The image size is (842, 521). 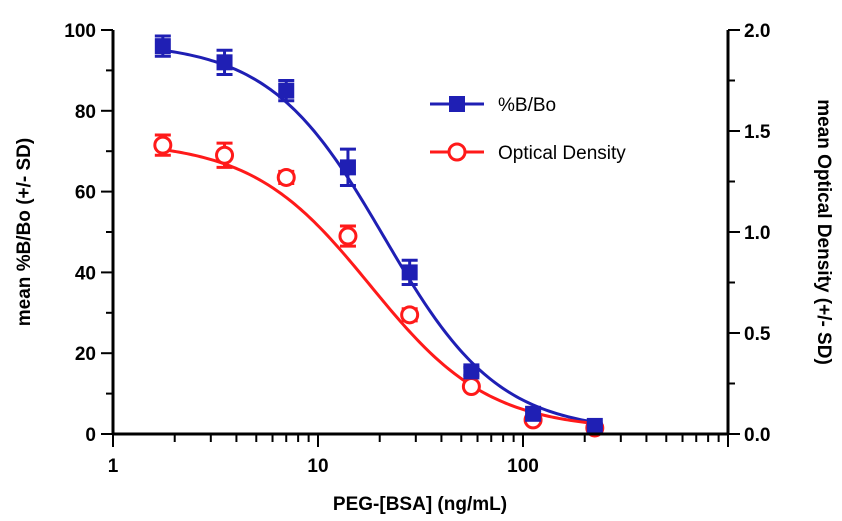 I want to click on y-left-tick-label: 0, so click(x=90, y=435).